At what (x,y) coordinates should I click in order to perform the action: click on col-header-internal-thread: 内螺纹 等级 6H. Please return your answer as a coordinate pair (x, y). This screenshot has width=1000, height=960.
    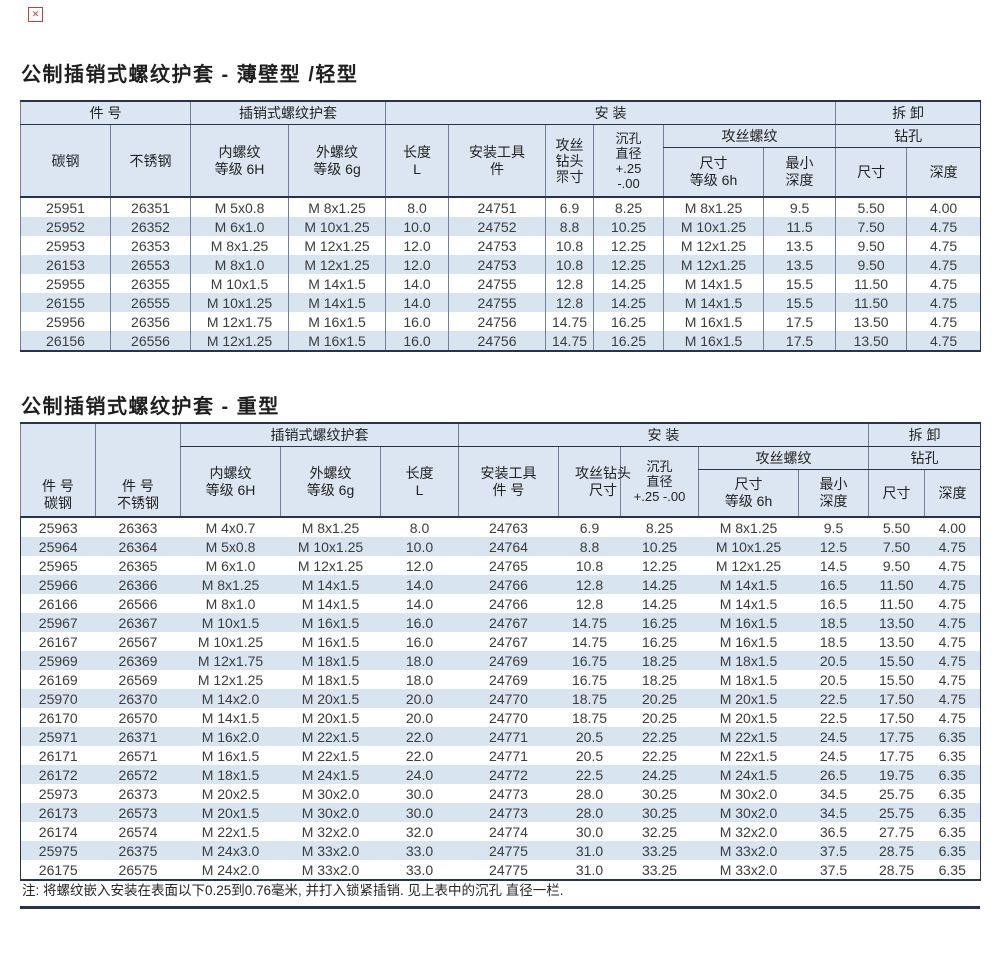
    Looking at the image, I should click on (239, 160).